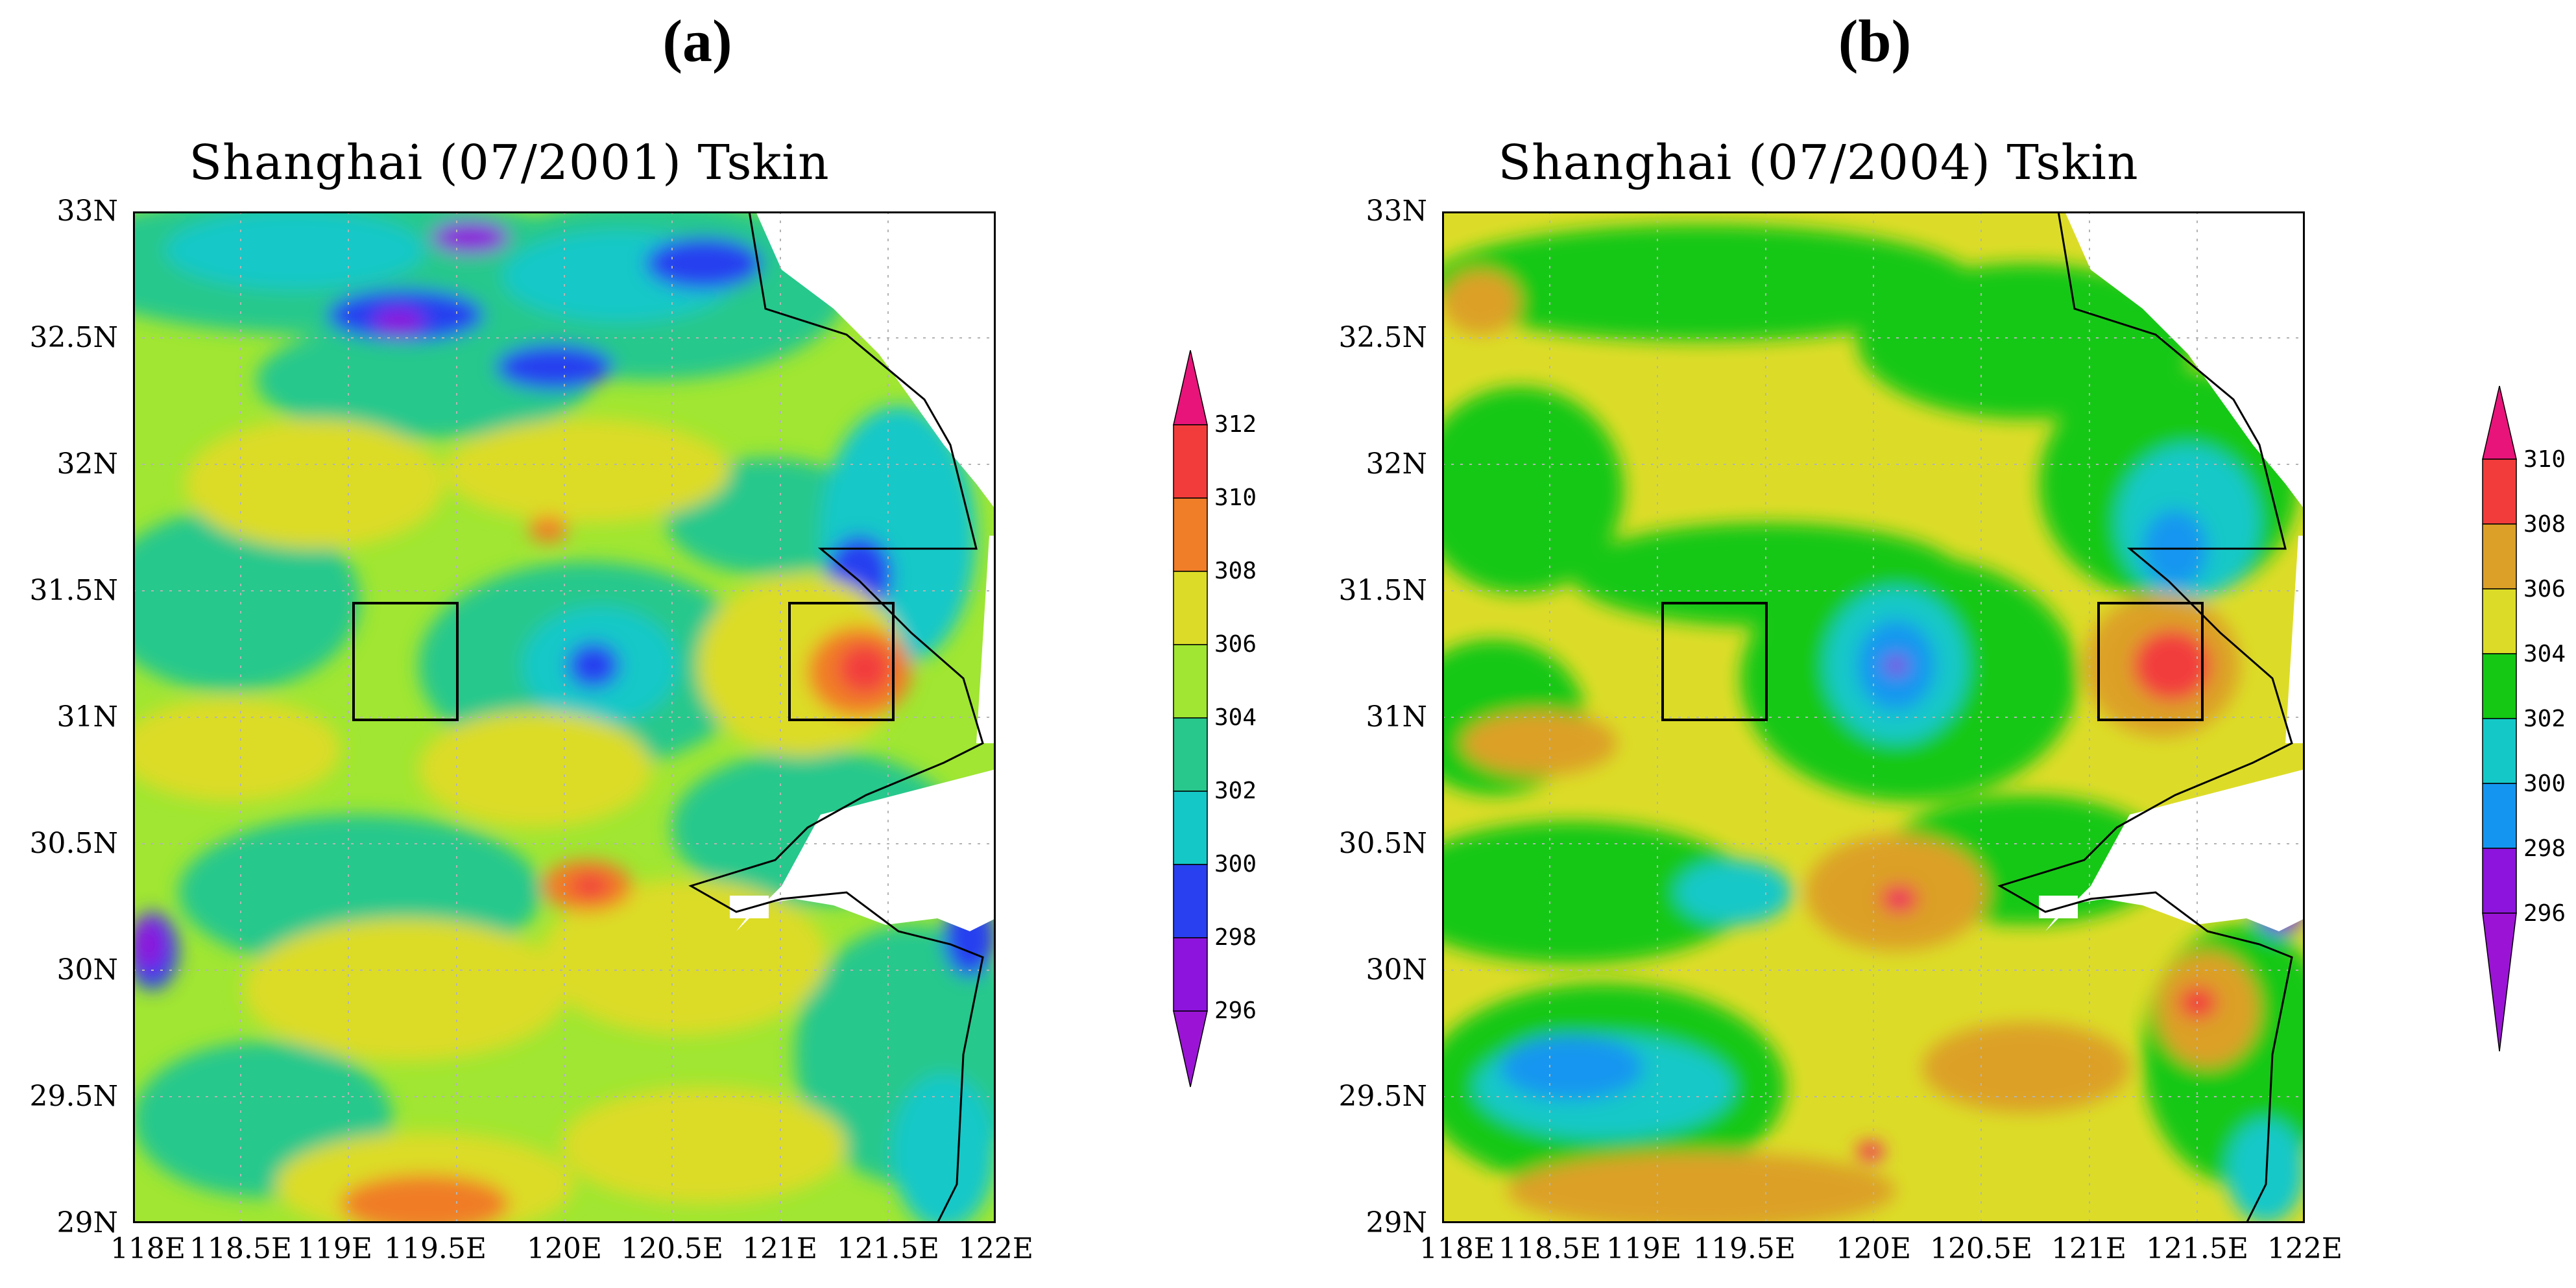 Image resolution: width=2576 pixels, height=1288 pixels. I want to click on lat-label: 29N, so click(1397, 1222).